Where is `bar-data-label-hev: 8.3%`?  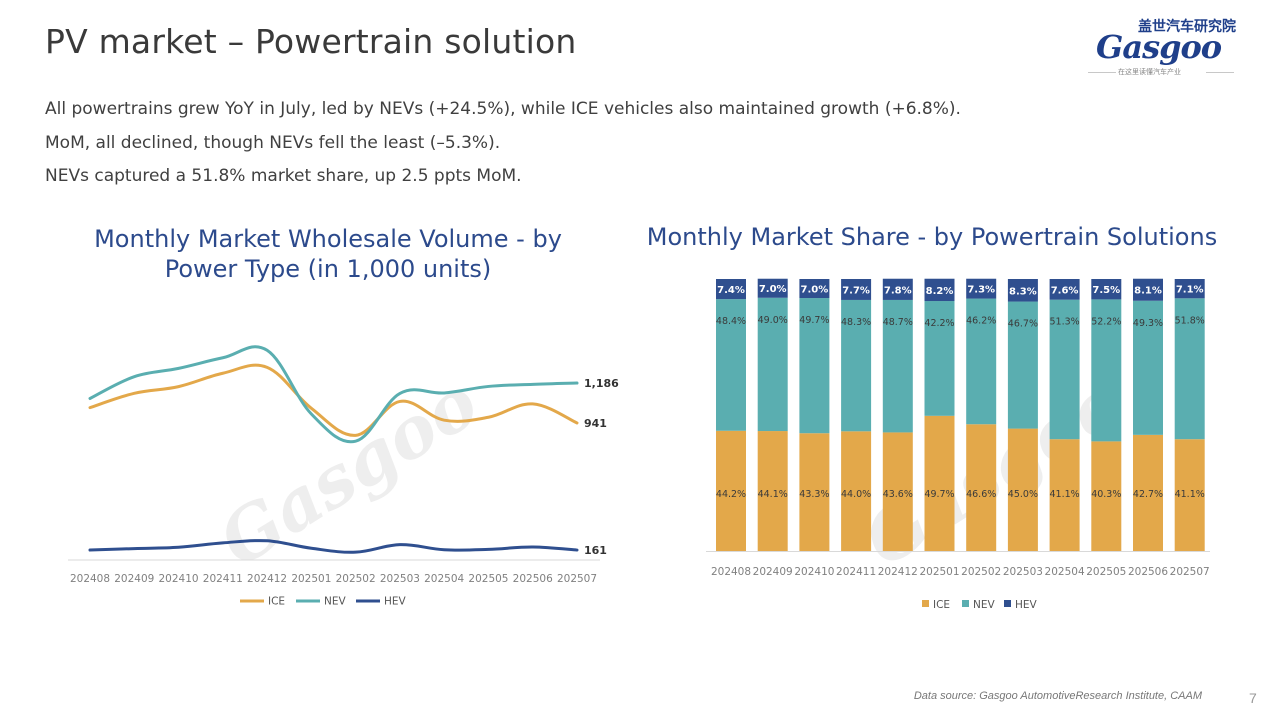
bar-data-label-hev: 8.3% is located at coordinates (1023, 291).